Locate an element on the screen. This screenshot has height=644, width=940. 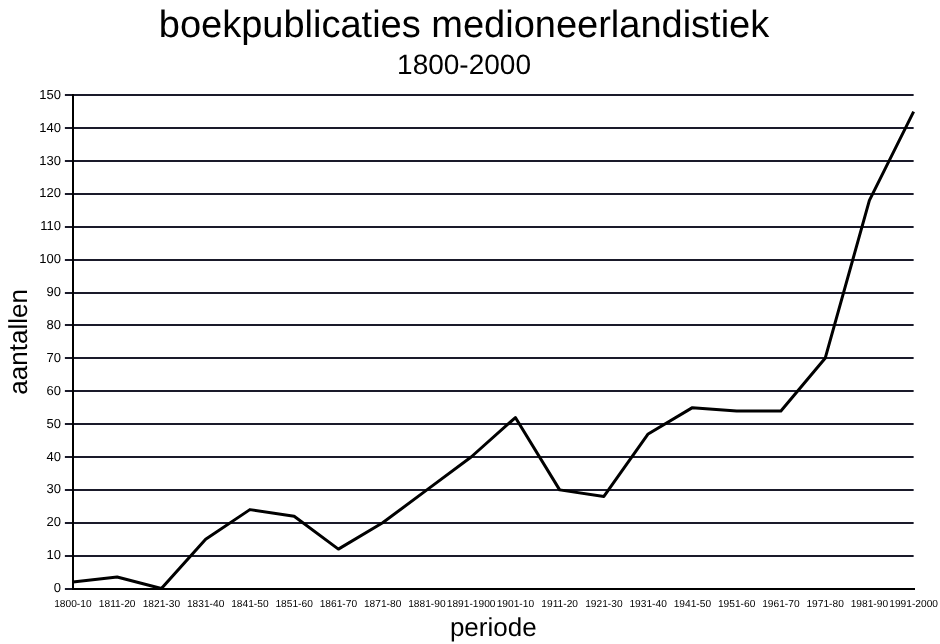
chart-subtitle: 1800-2000 is located at coordinates (464, 64).